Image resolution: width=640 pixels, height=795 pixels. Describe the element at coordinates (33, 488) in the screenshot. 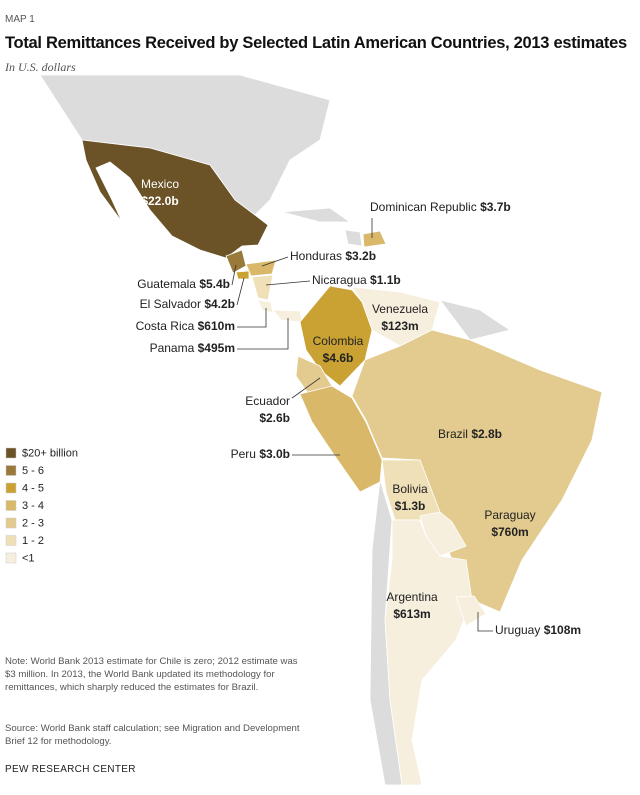

I see `legend-label: 4 - 5` at that location.